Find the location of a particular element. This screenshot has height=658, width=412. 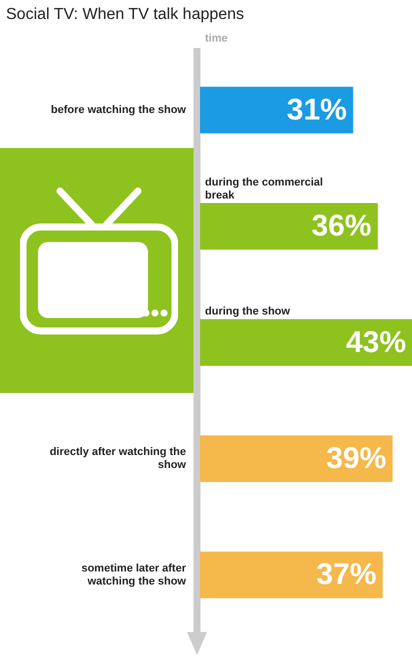

y-tick-label: directly after watching the show is located at coordinates (118, 459).